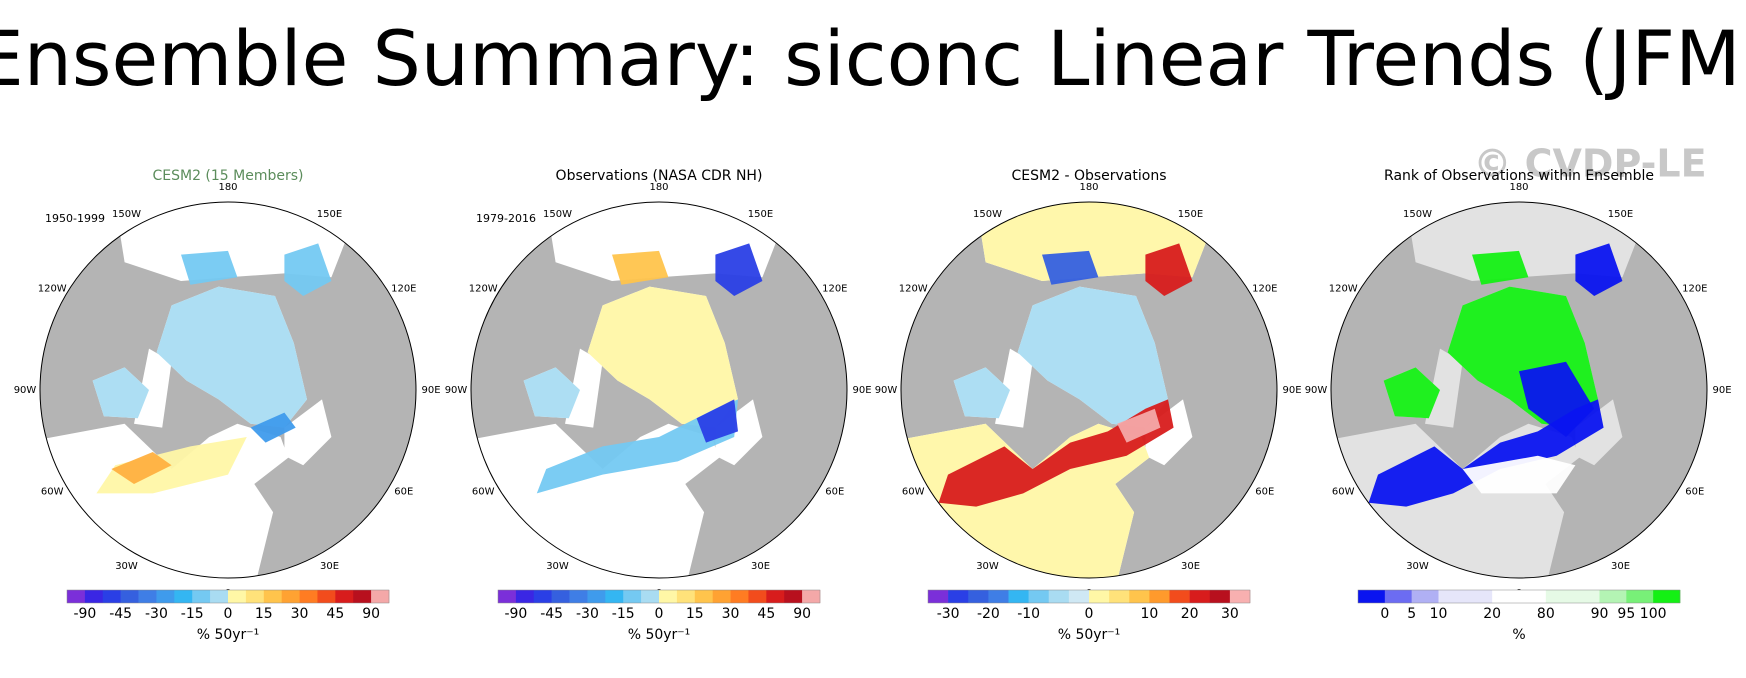  Describe the element at coordinates (1492, 614) in the screenshot. I see `colorbar-label: 20` at that location.